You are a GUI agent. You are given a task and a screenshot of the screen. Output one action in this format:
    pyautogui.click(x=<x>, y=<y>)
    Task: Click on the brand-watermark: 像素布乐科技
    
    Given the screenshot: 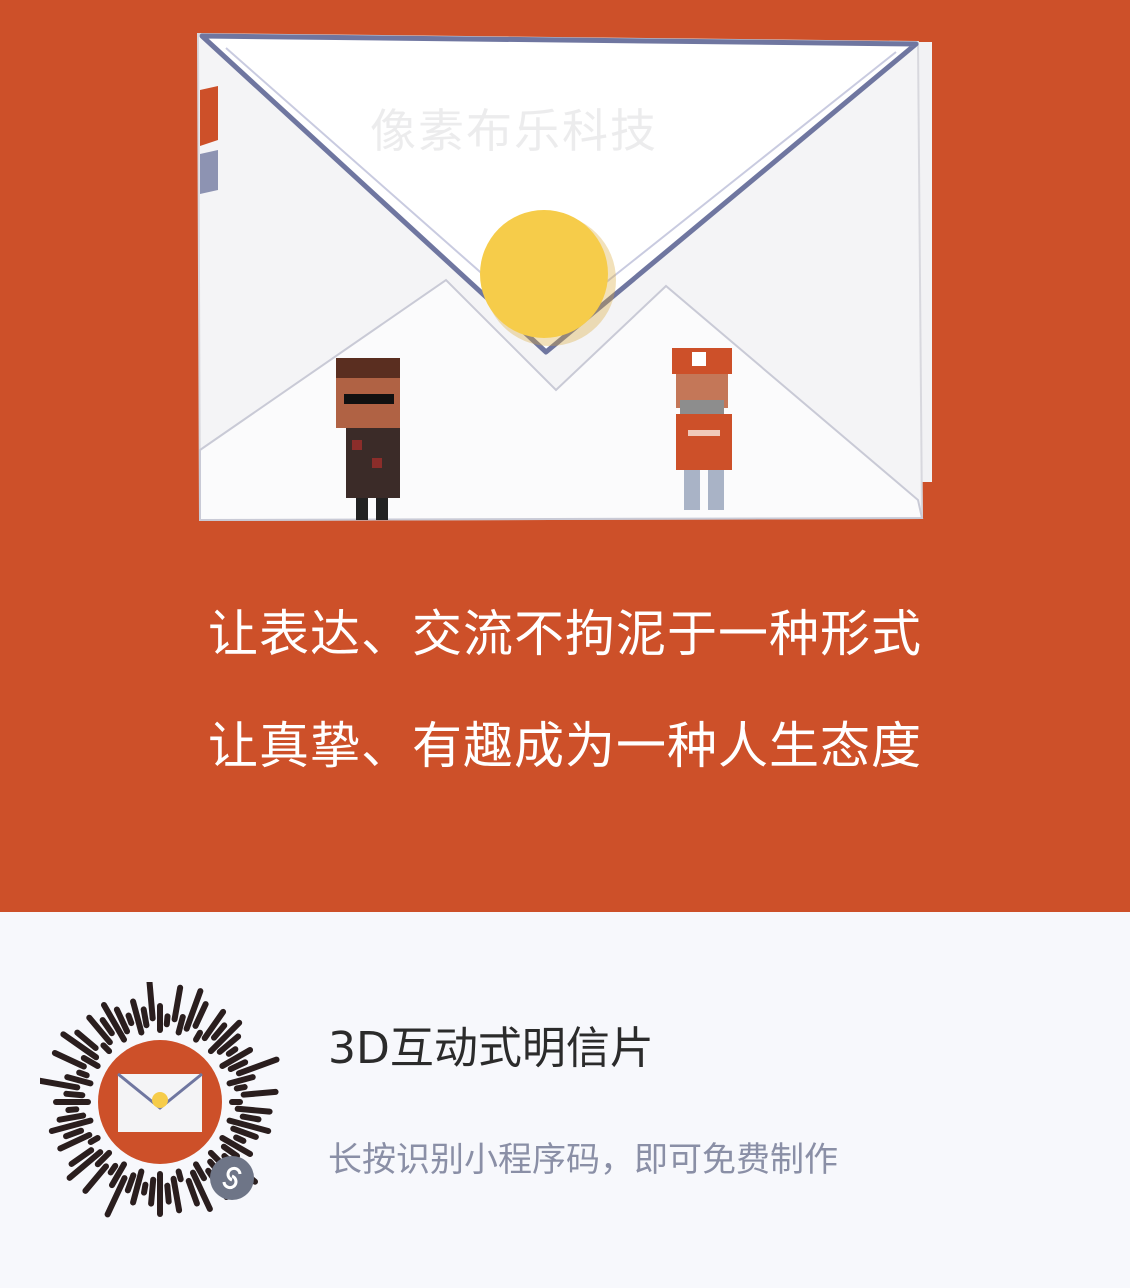 What is the action you would take?
    pyautogui.click(x=514, y=131)
    